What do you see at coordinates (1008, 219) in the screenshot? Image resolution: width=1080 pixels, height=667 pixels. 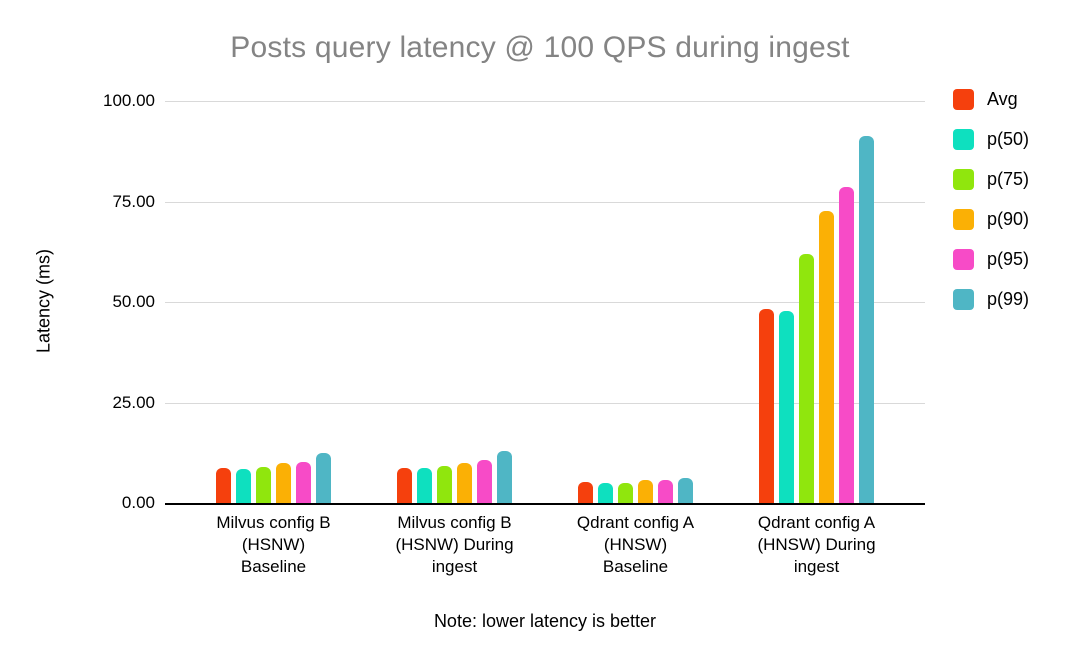 I see `legend-label: p(90)` at bounding box center [1008, 219].